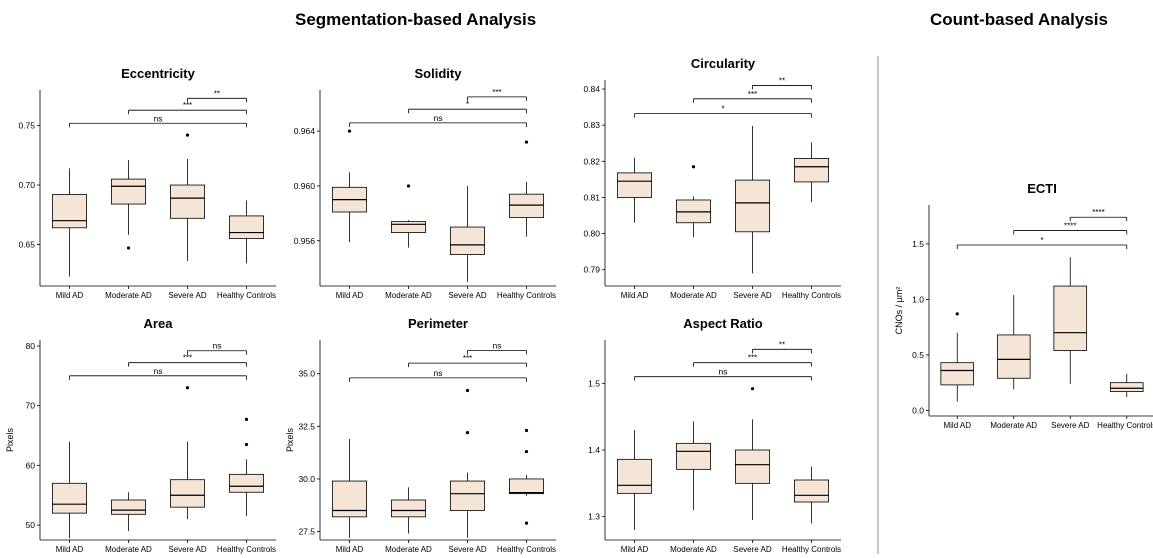  Describe the element at coordinates (305, 241) in the screenshot. I see `y-tick-label: 0.956` at that location.